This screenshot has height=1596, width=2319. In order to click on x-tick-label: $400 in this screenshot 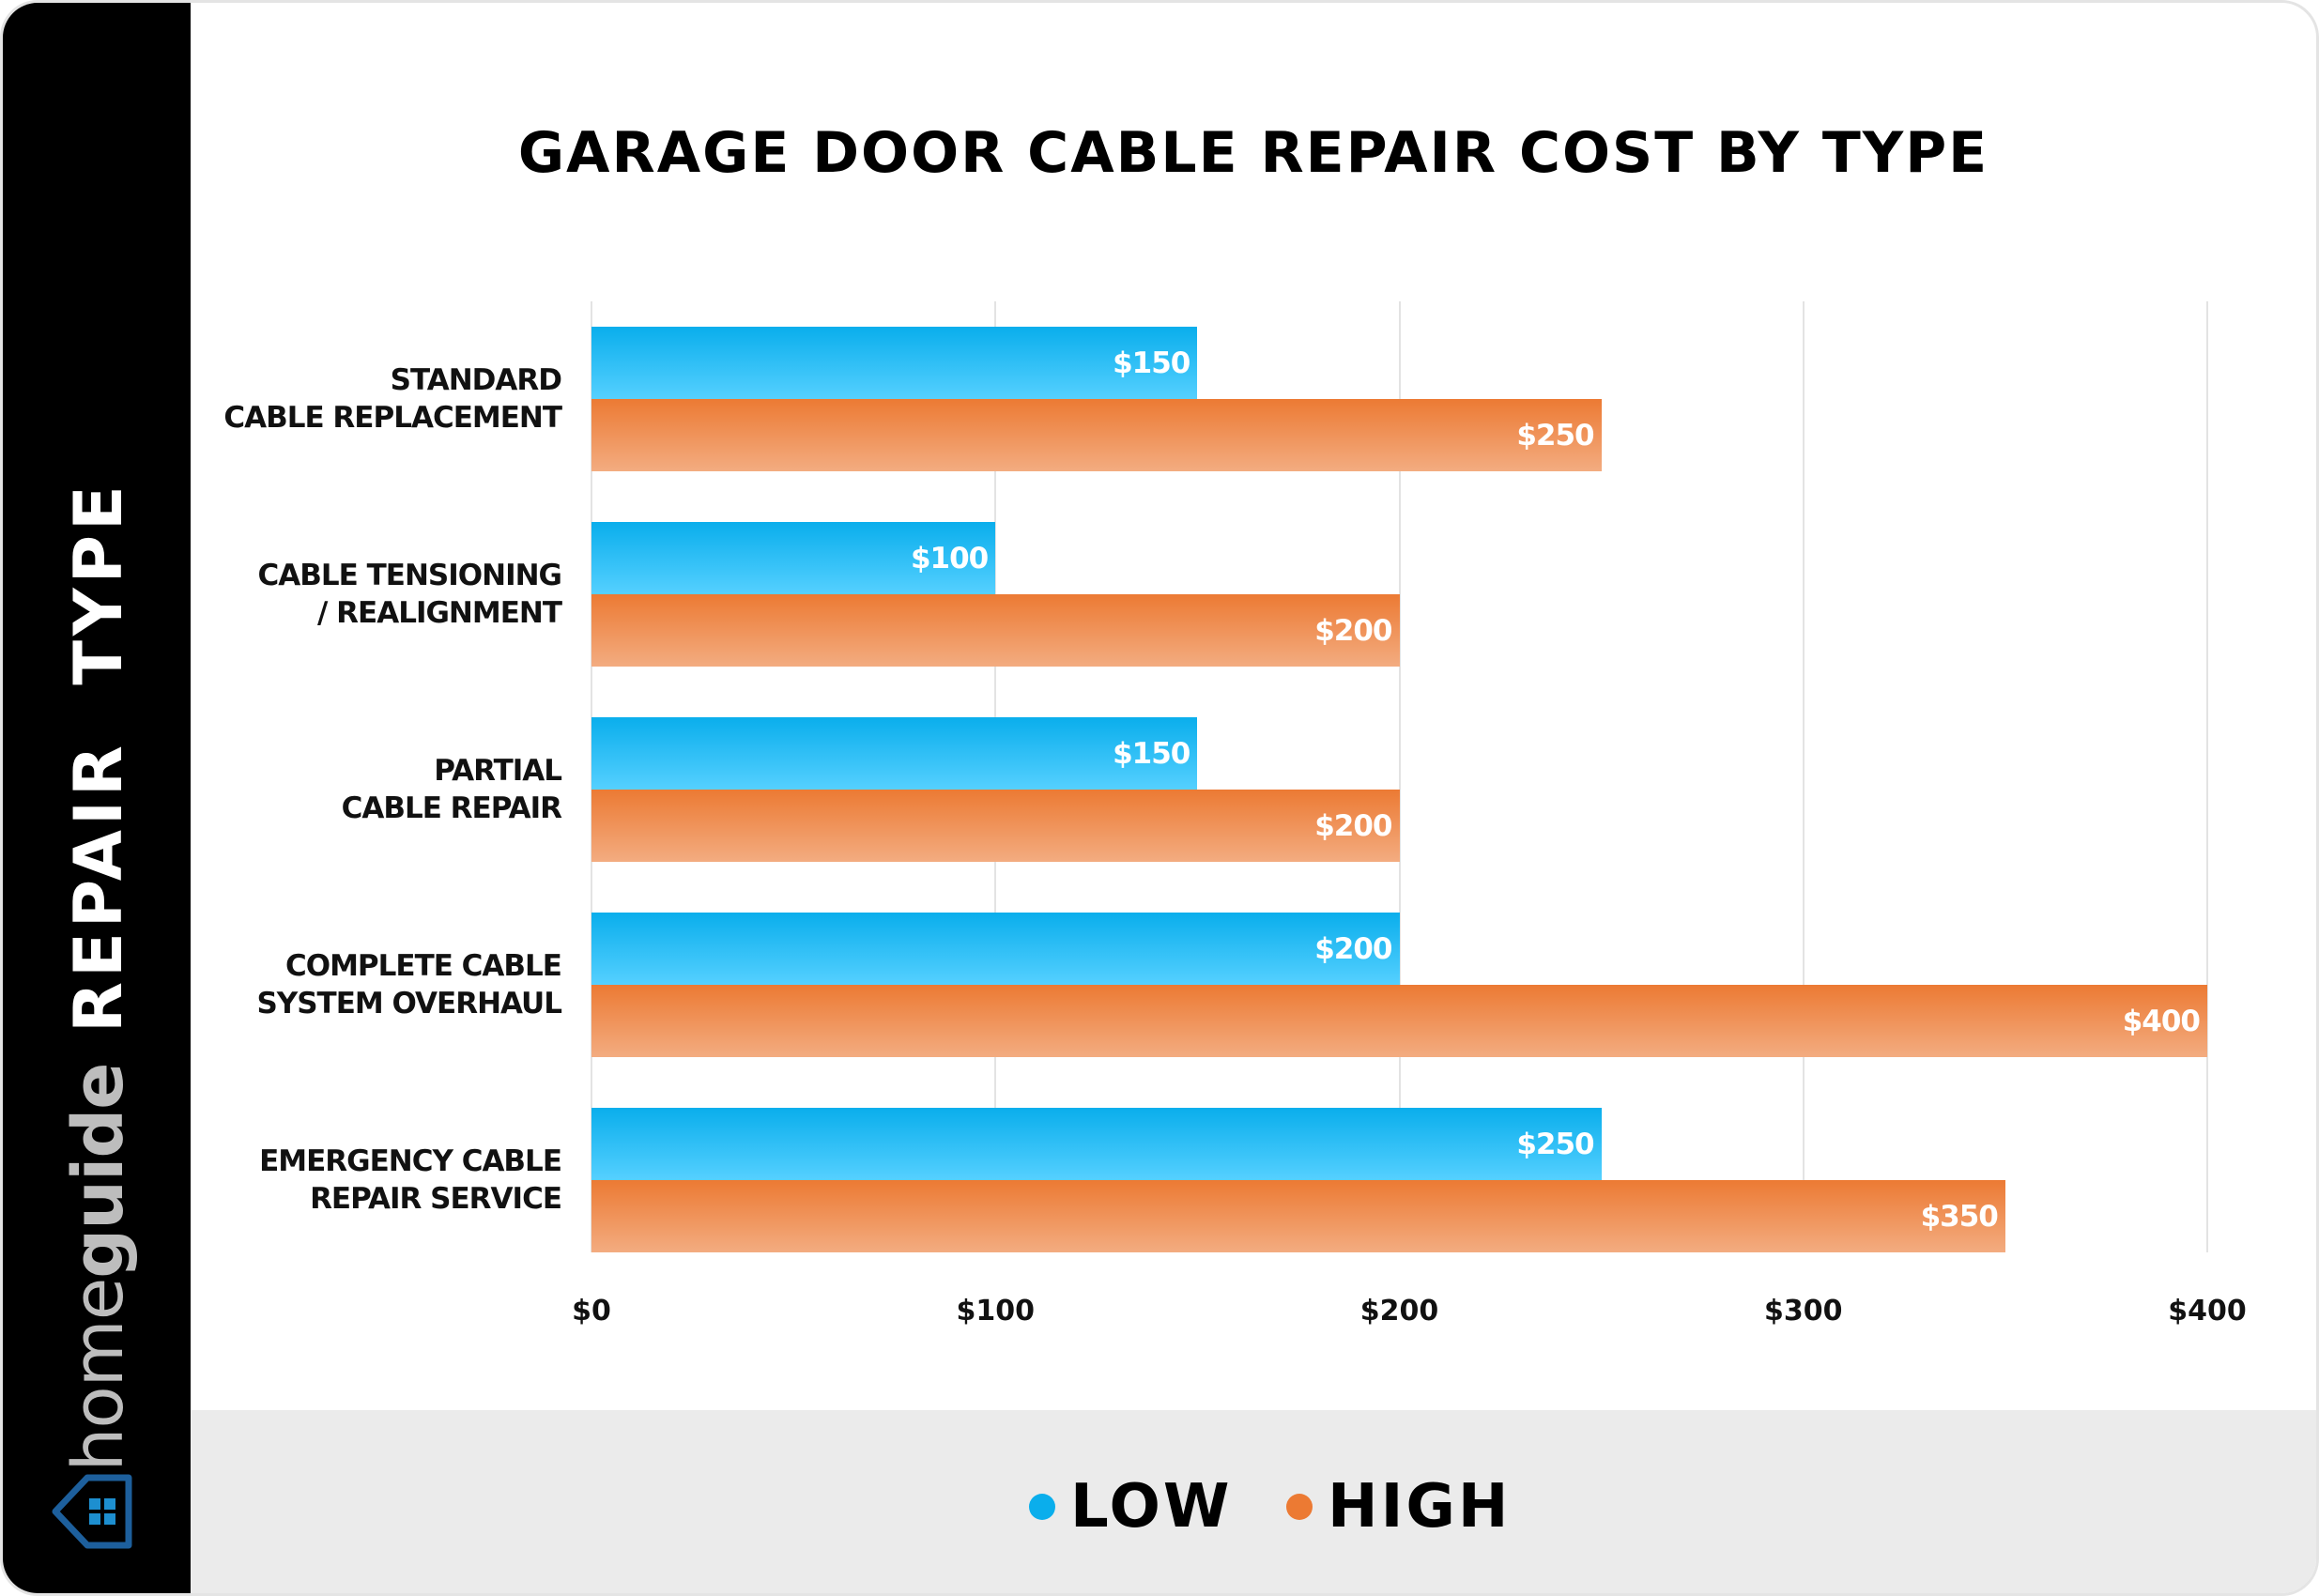, I will do `click(2207, 1311)`.